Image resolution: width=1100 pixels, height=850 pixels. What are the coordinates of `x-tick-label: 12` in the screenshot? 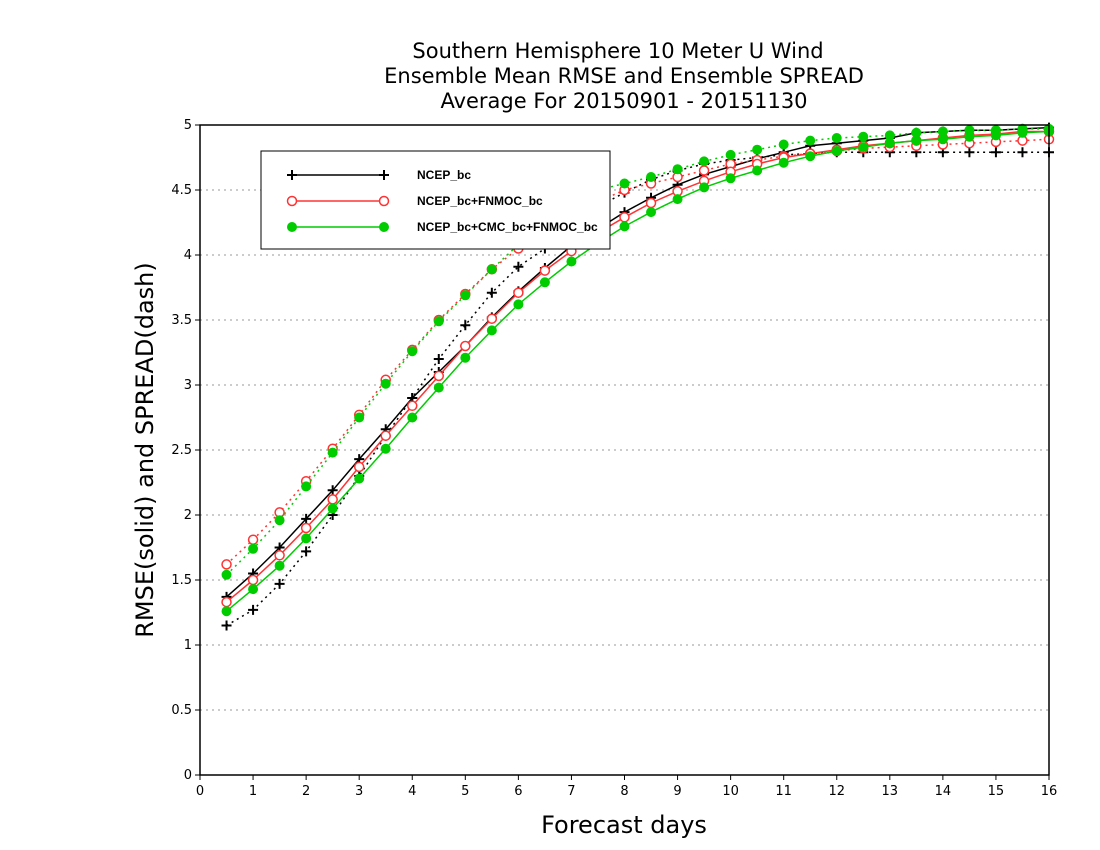 It's located at (836, 791).